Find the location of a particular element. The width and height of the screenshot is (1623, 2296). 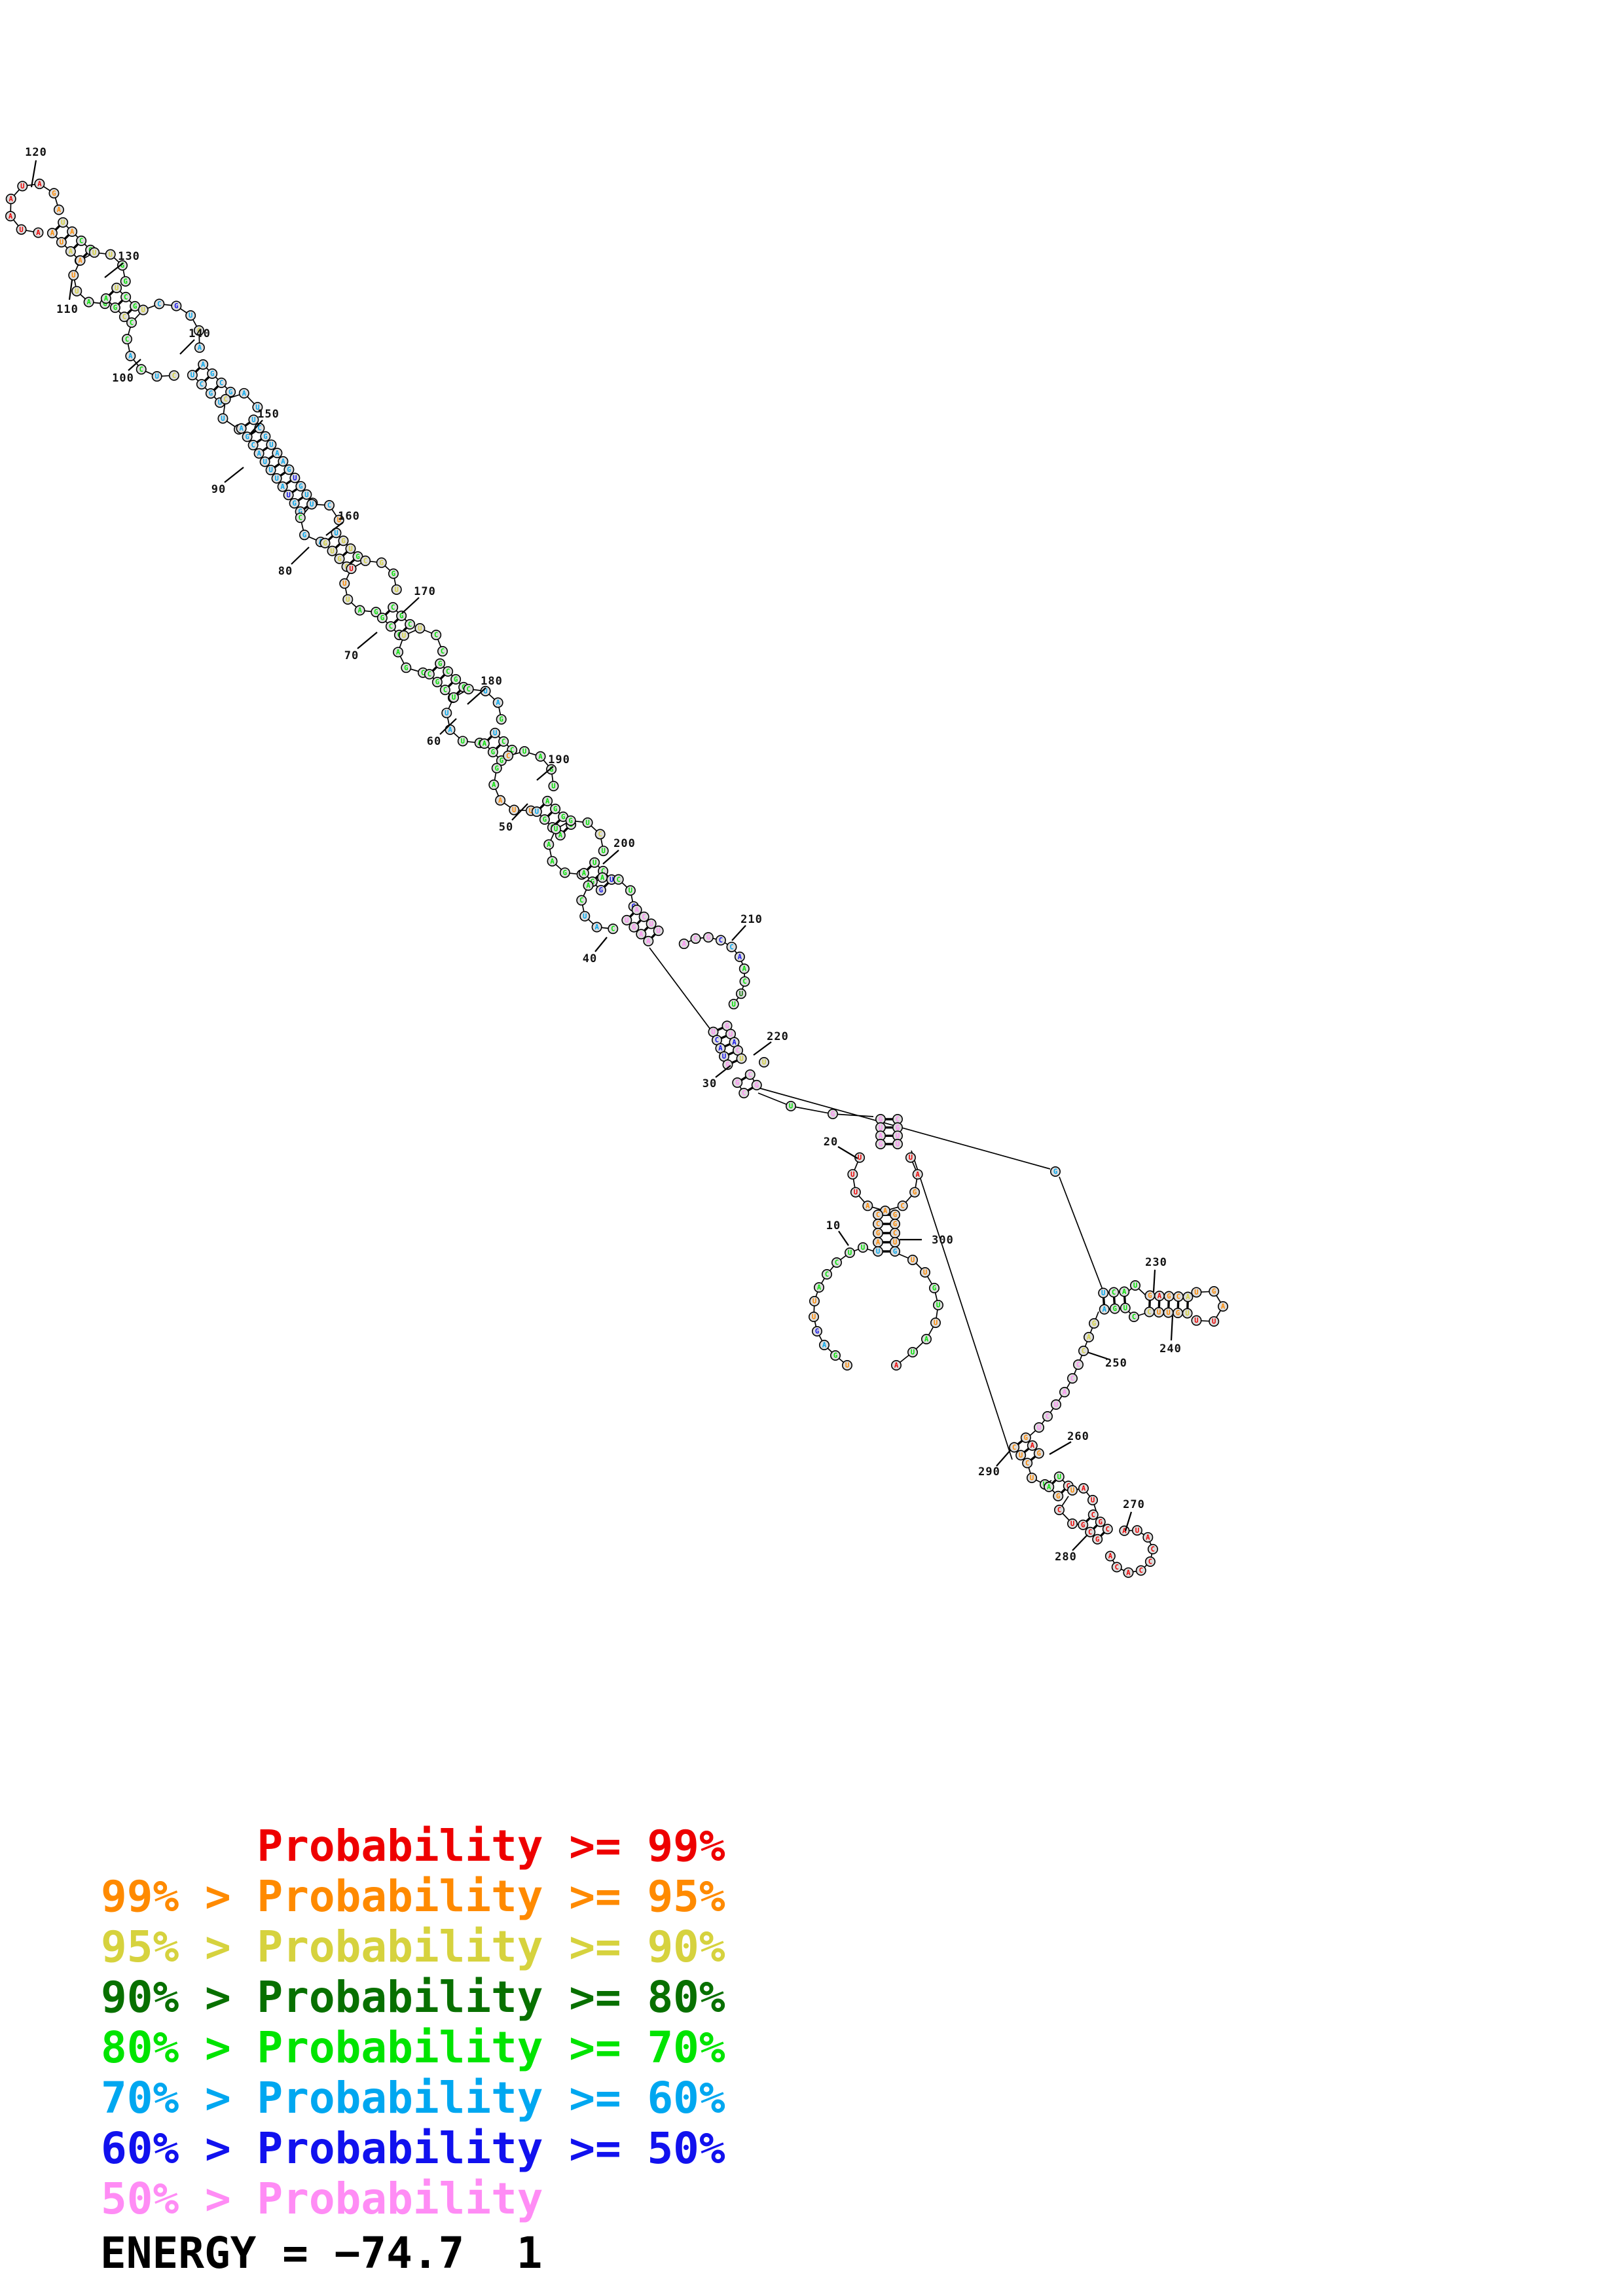

position-label: 210 is located at coordinates (751, 919).